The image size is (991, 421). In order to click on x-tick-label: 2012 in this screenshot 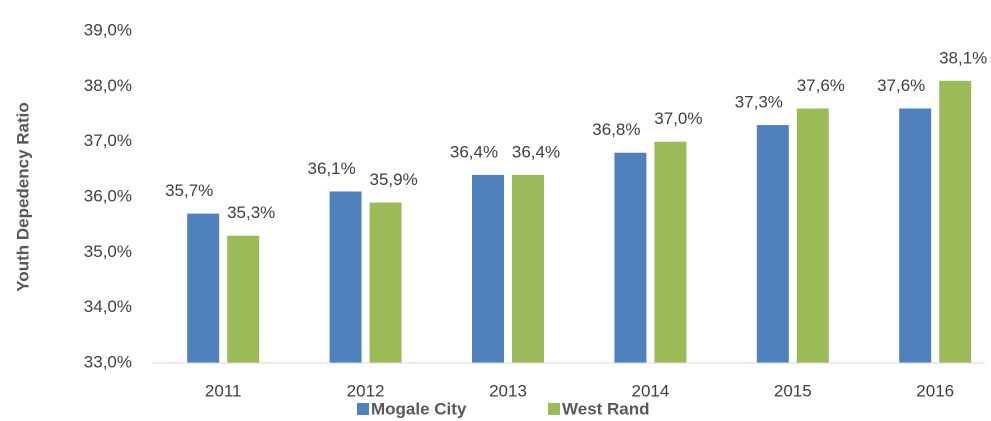, I will do `click(366, 390)`.